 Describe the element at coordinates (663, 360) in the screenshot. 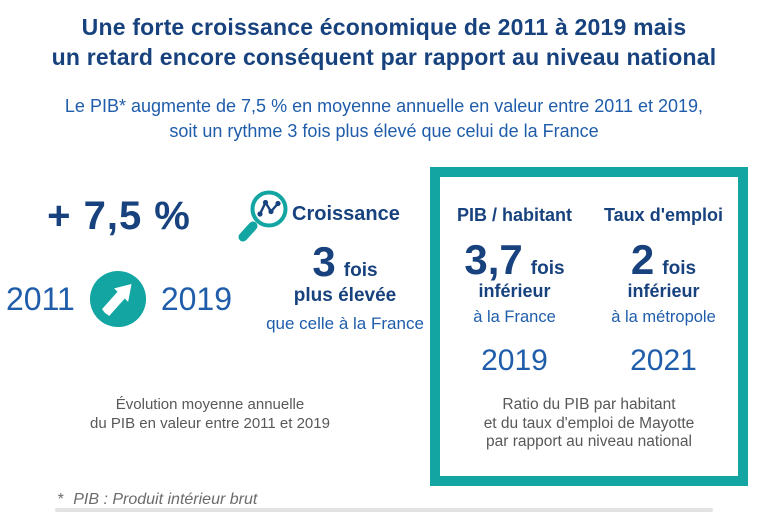

I see `ratio-year: 2021` at that location.